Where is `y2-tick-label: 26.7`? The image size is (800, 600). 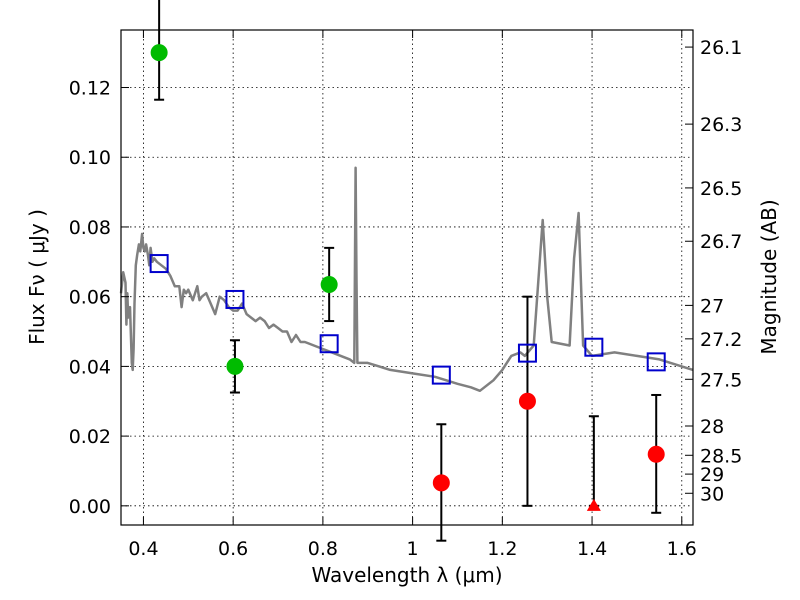
y2-tick-label: 26.7 is located at coordinates (721, 242).